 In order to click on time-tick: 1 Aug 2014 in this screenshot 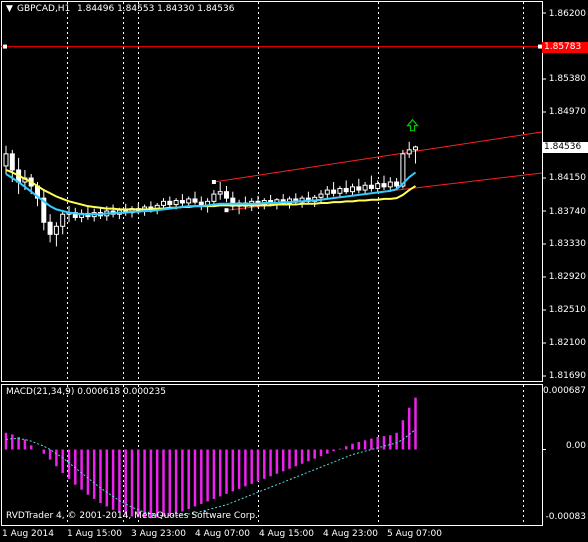, I will do `click(28, 534)`.